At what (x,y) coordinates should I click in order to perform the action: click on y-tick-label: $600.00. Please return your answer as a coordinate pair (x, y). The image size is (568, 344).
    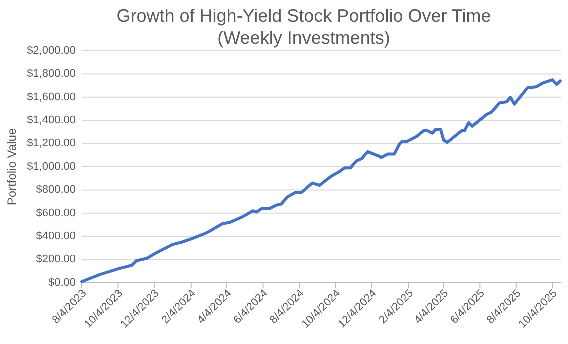
    Looking at the image, I should click on (56, 213).